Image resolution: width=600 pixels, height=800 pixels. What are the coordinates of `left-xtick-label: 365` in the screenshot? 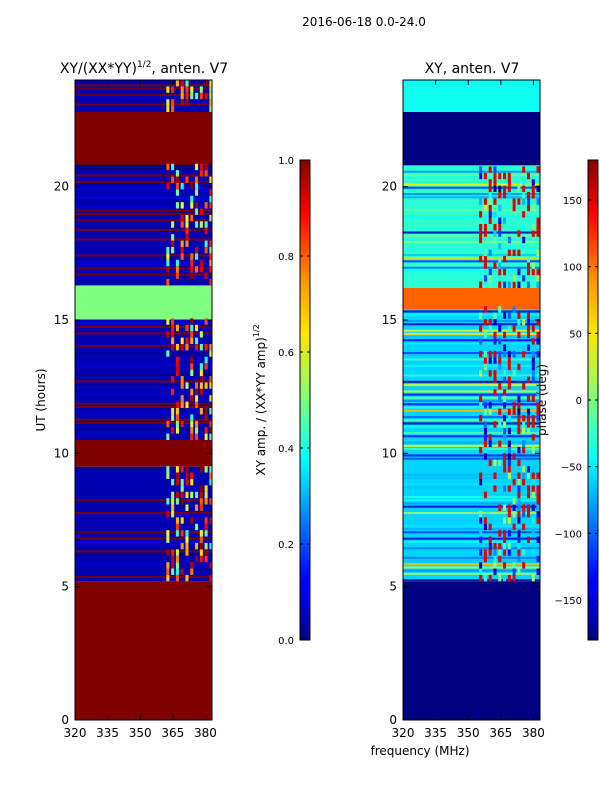 It's located at (172, 733).